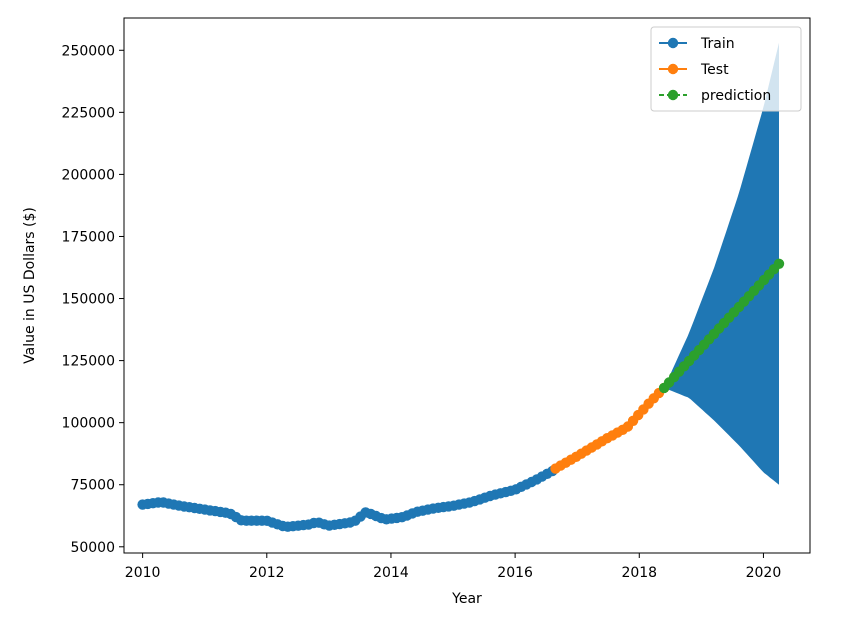 This screenshot has height=630, width=843. I want to click on series-prediction, so click(721, 326).